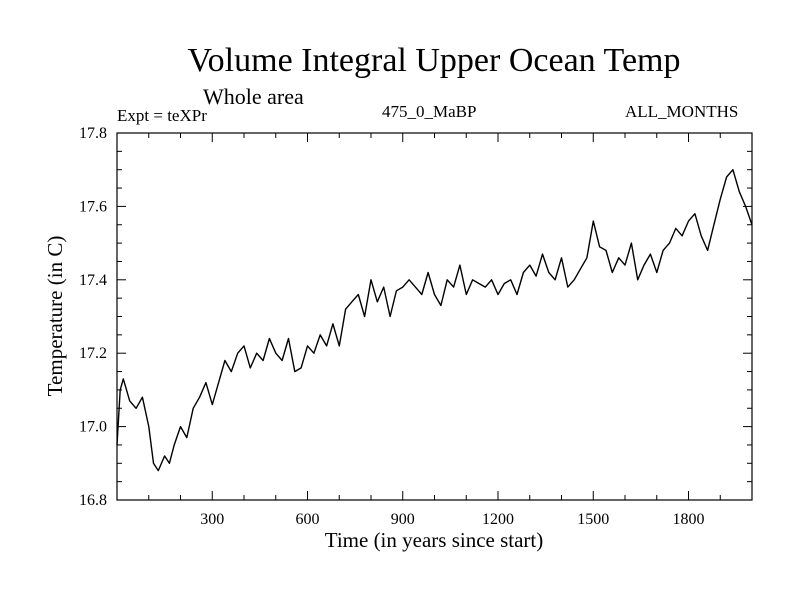 Image resolution: width=800 pixels, height=600 pixels. I want to click on x-tick-label: 600, so click(308, 519).